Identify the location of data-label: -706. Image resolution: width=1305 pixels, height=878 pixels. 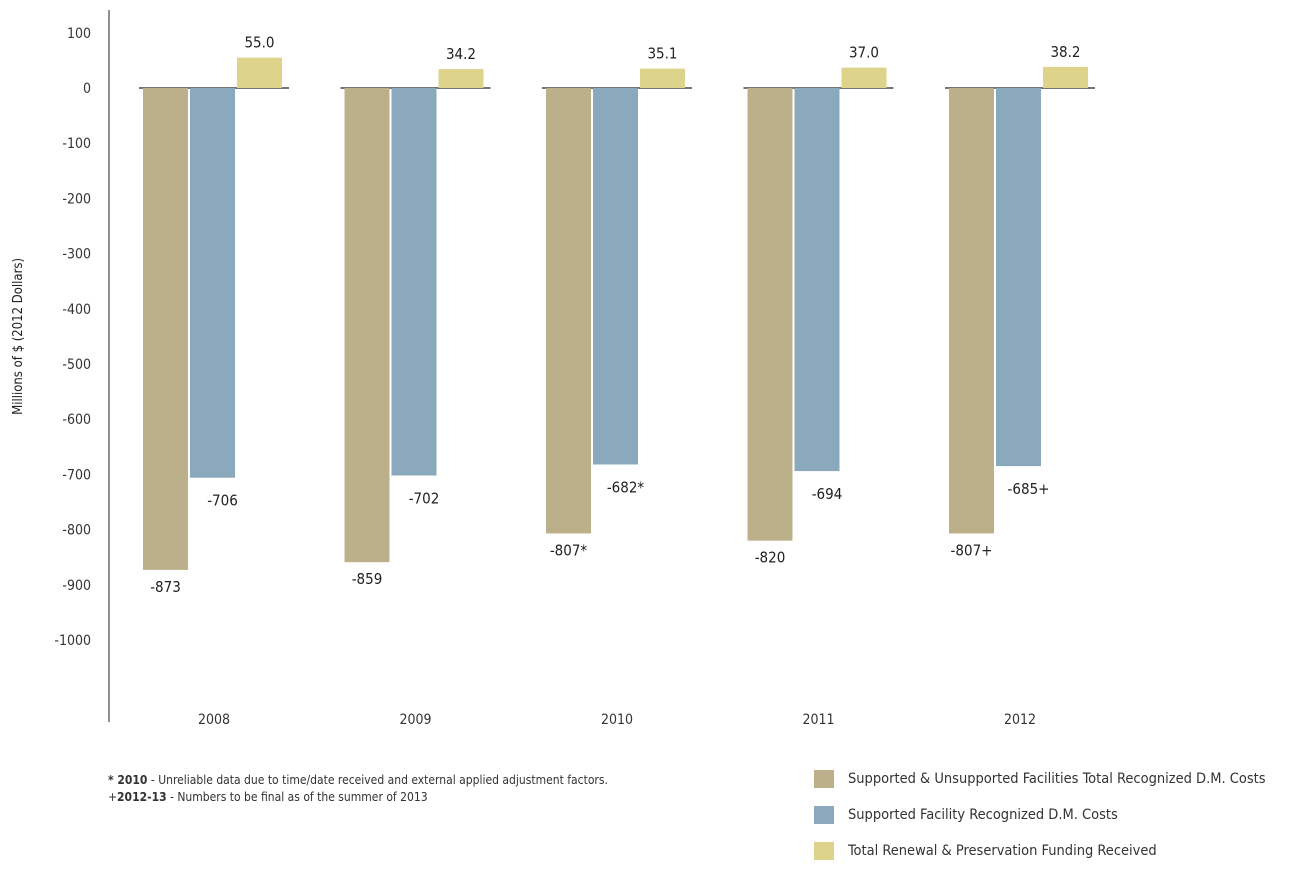
(222, 501).